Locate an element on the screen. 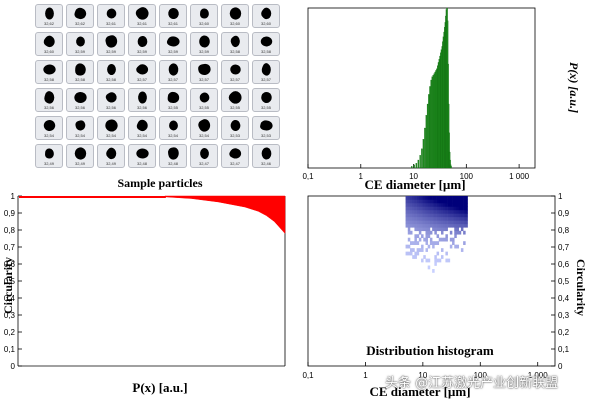 The height and width of the screenshot is (400, 600). y-tick-label: 0,9 is located at coordinates (10, 213).